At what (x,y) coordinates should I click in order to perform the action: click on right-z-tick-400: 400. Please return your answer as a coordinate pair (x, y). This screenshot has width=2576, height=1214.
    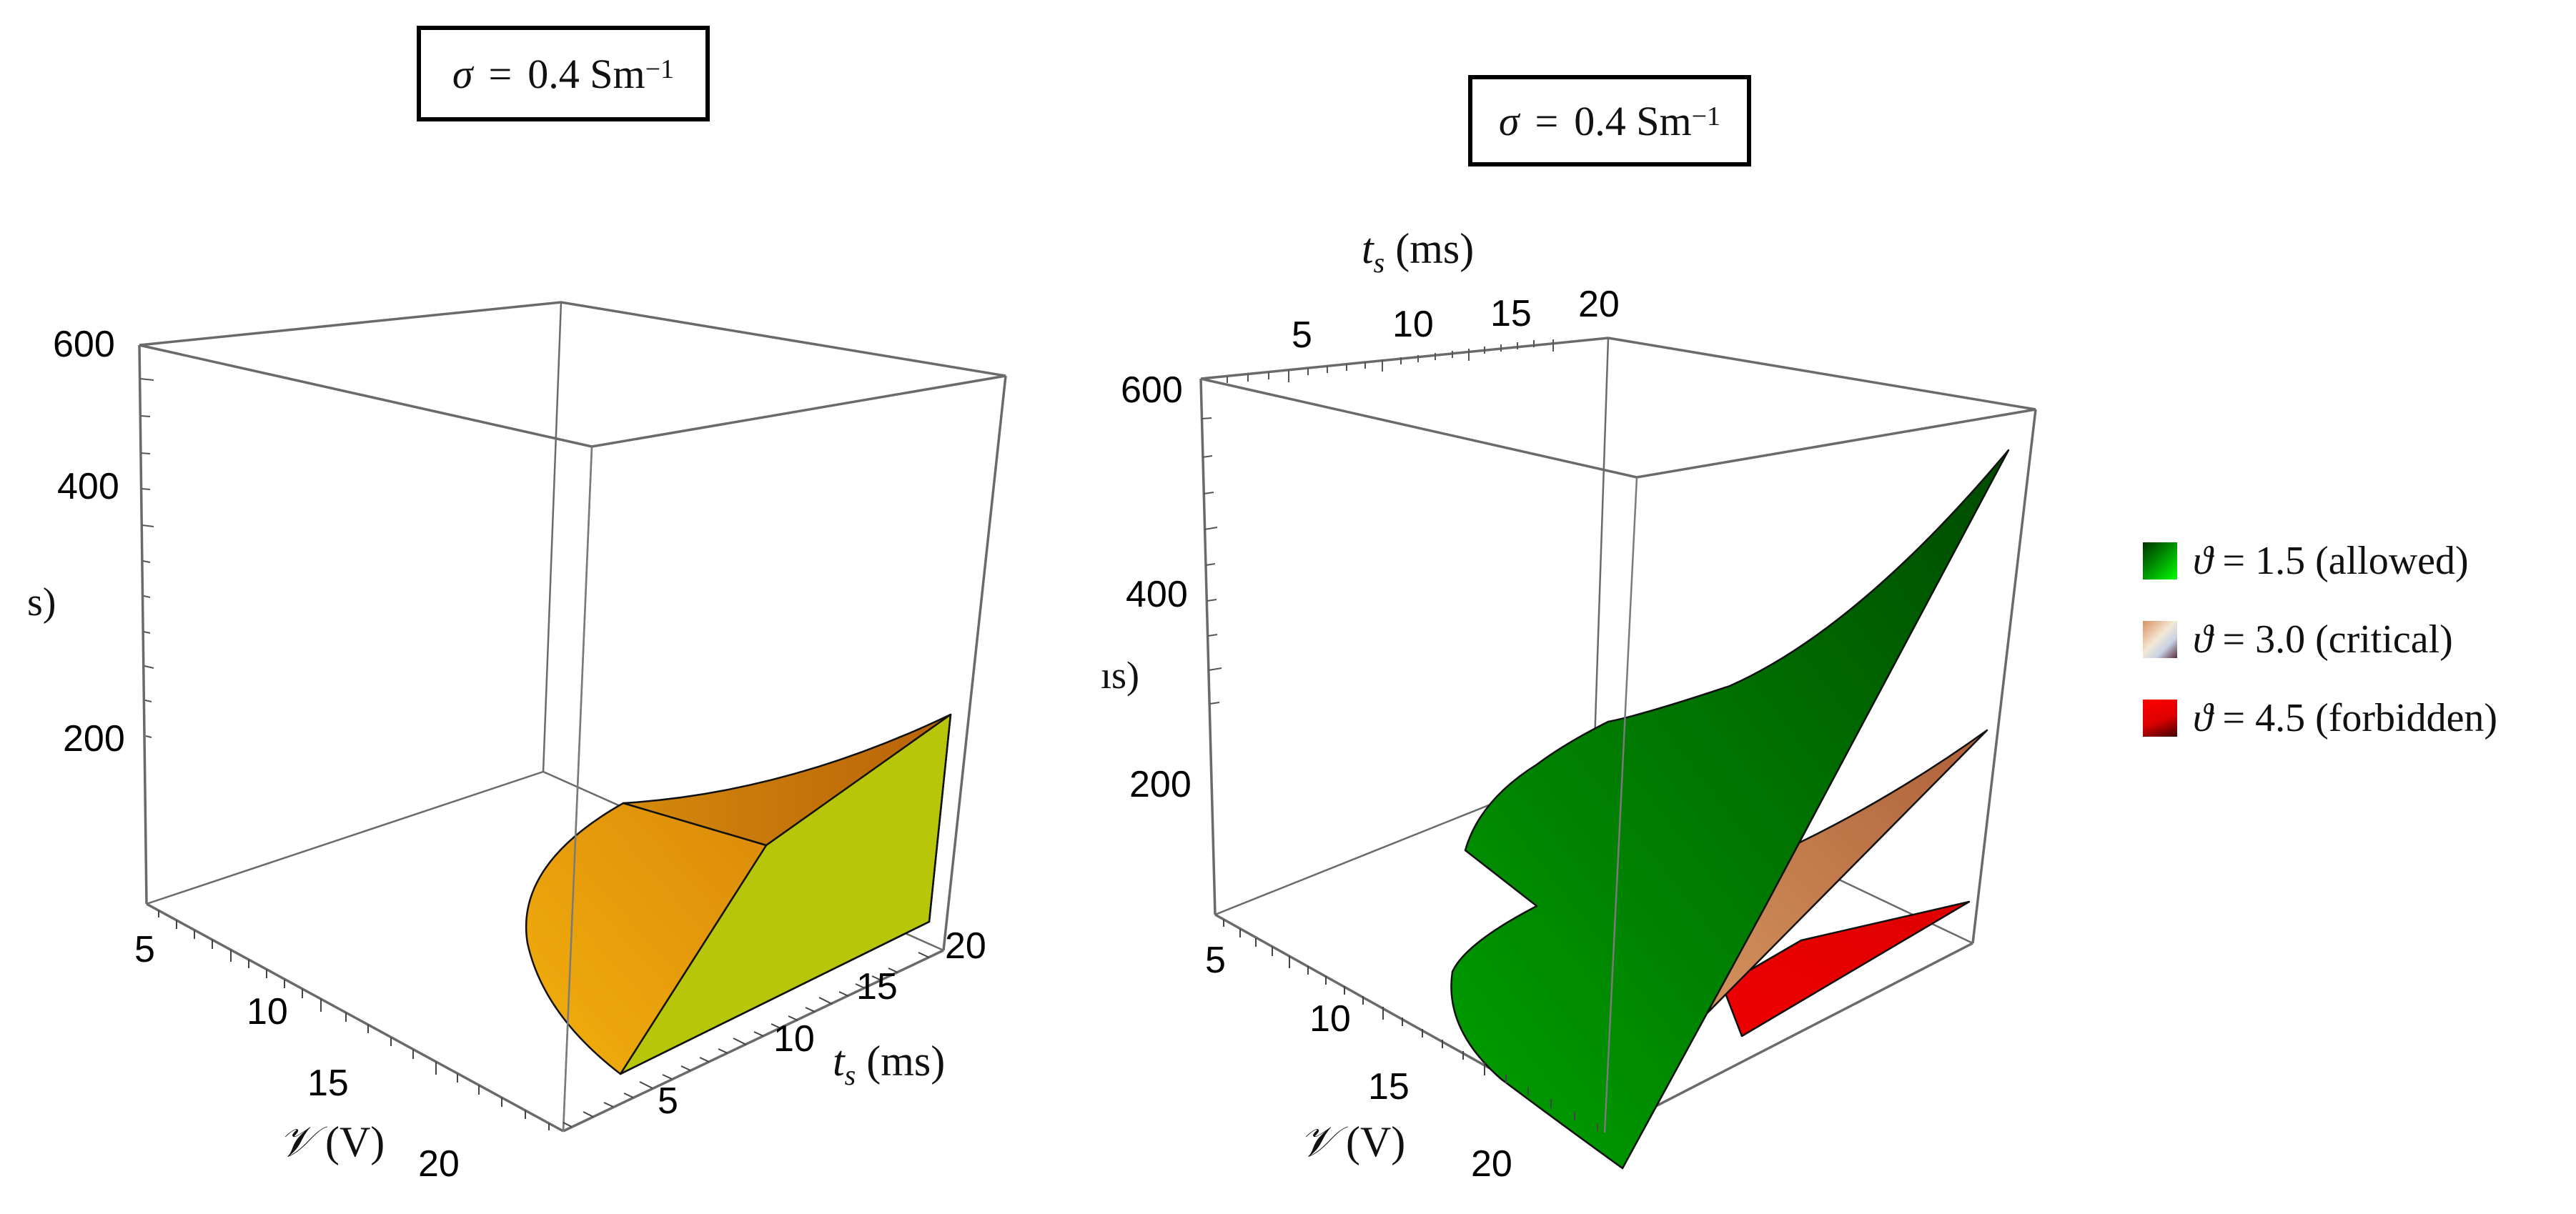
    Looking at the image, I should click on (1157, 594).